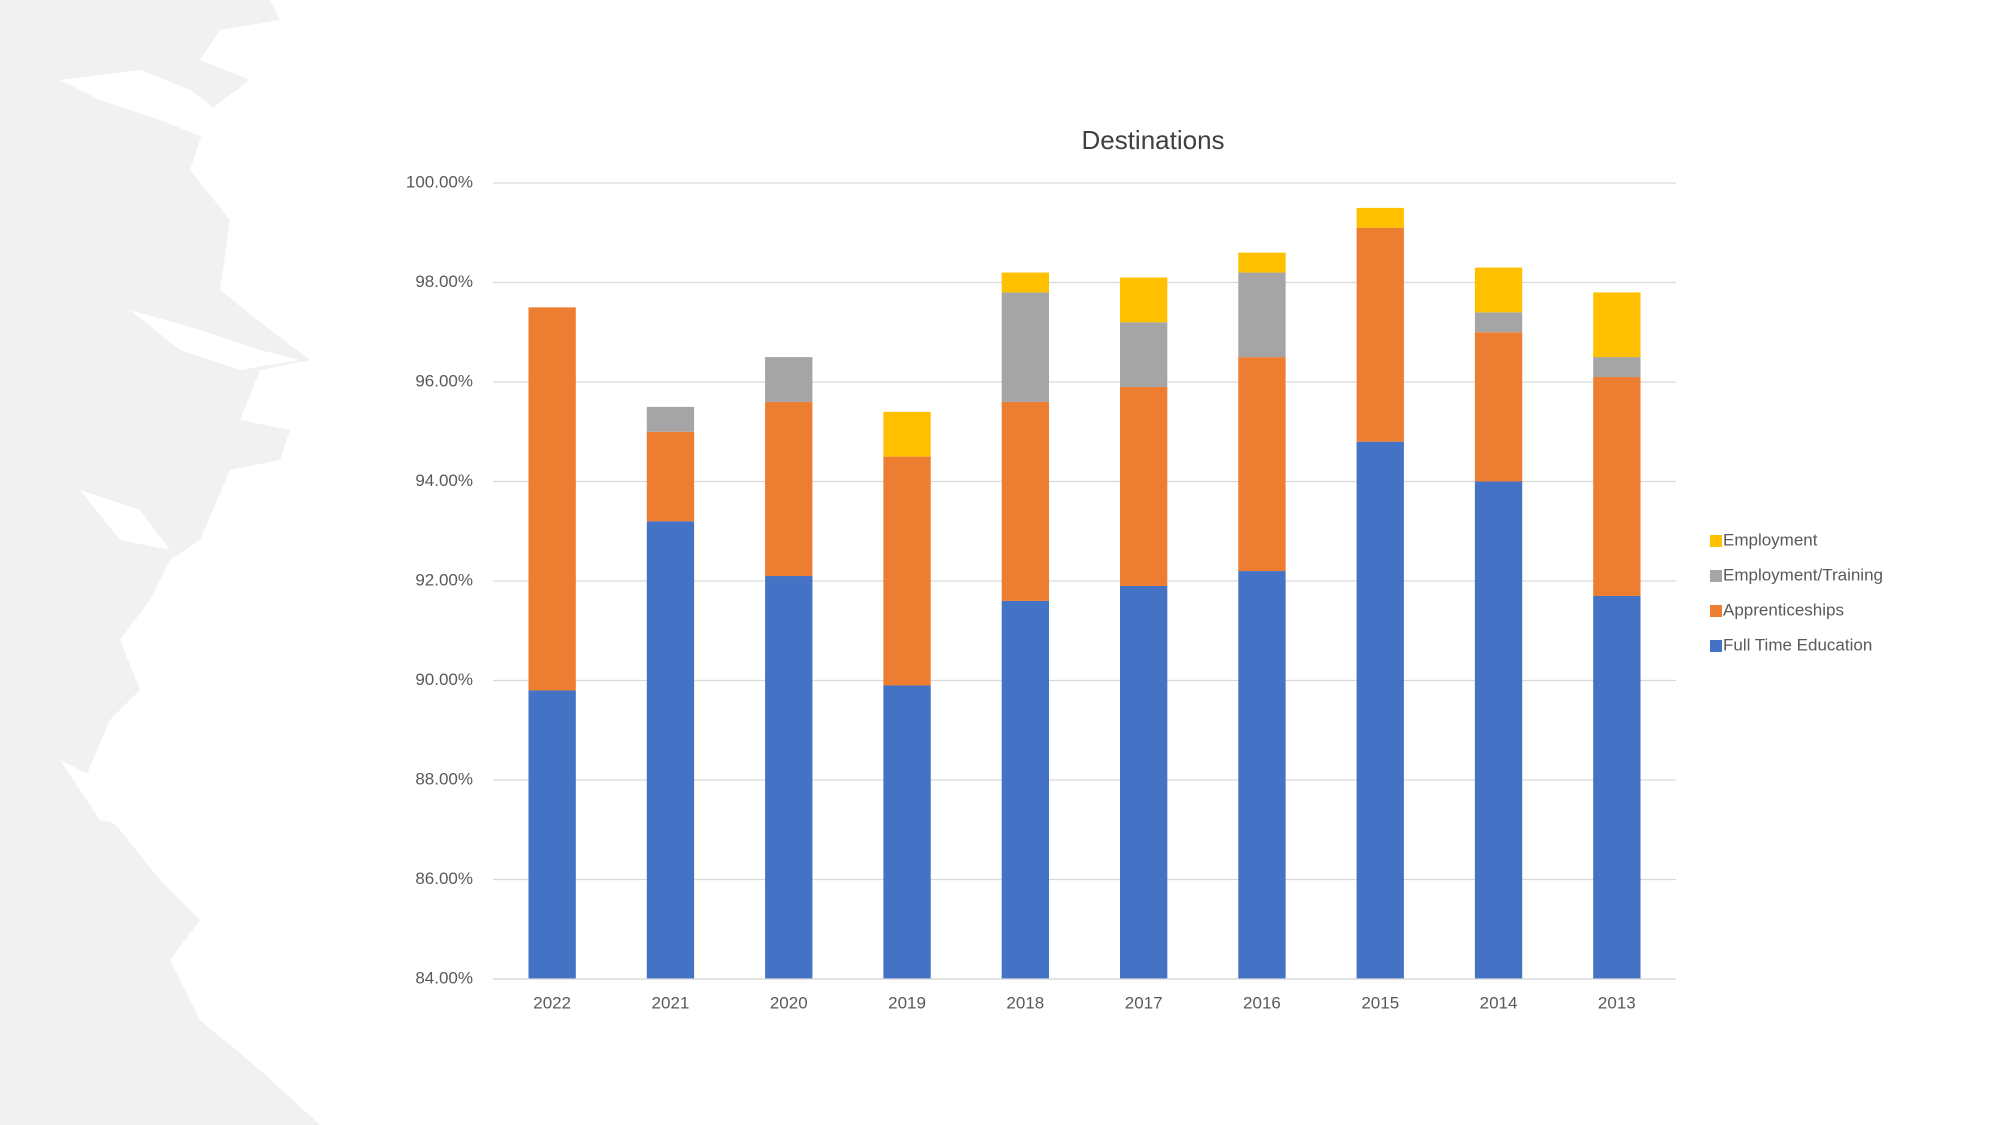 The width and height of the screenshot is (2000, 1125). Describe the element at coordinates (444, 380) in the screenshot. I see `y-tick-label: 96.00%` at that location.